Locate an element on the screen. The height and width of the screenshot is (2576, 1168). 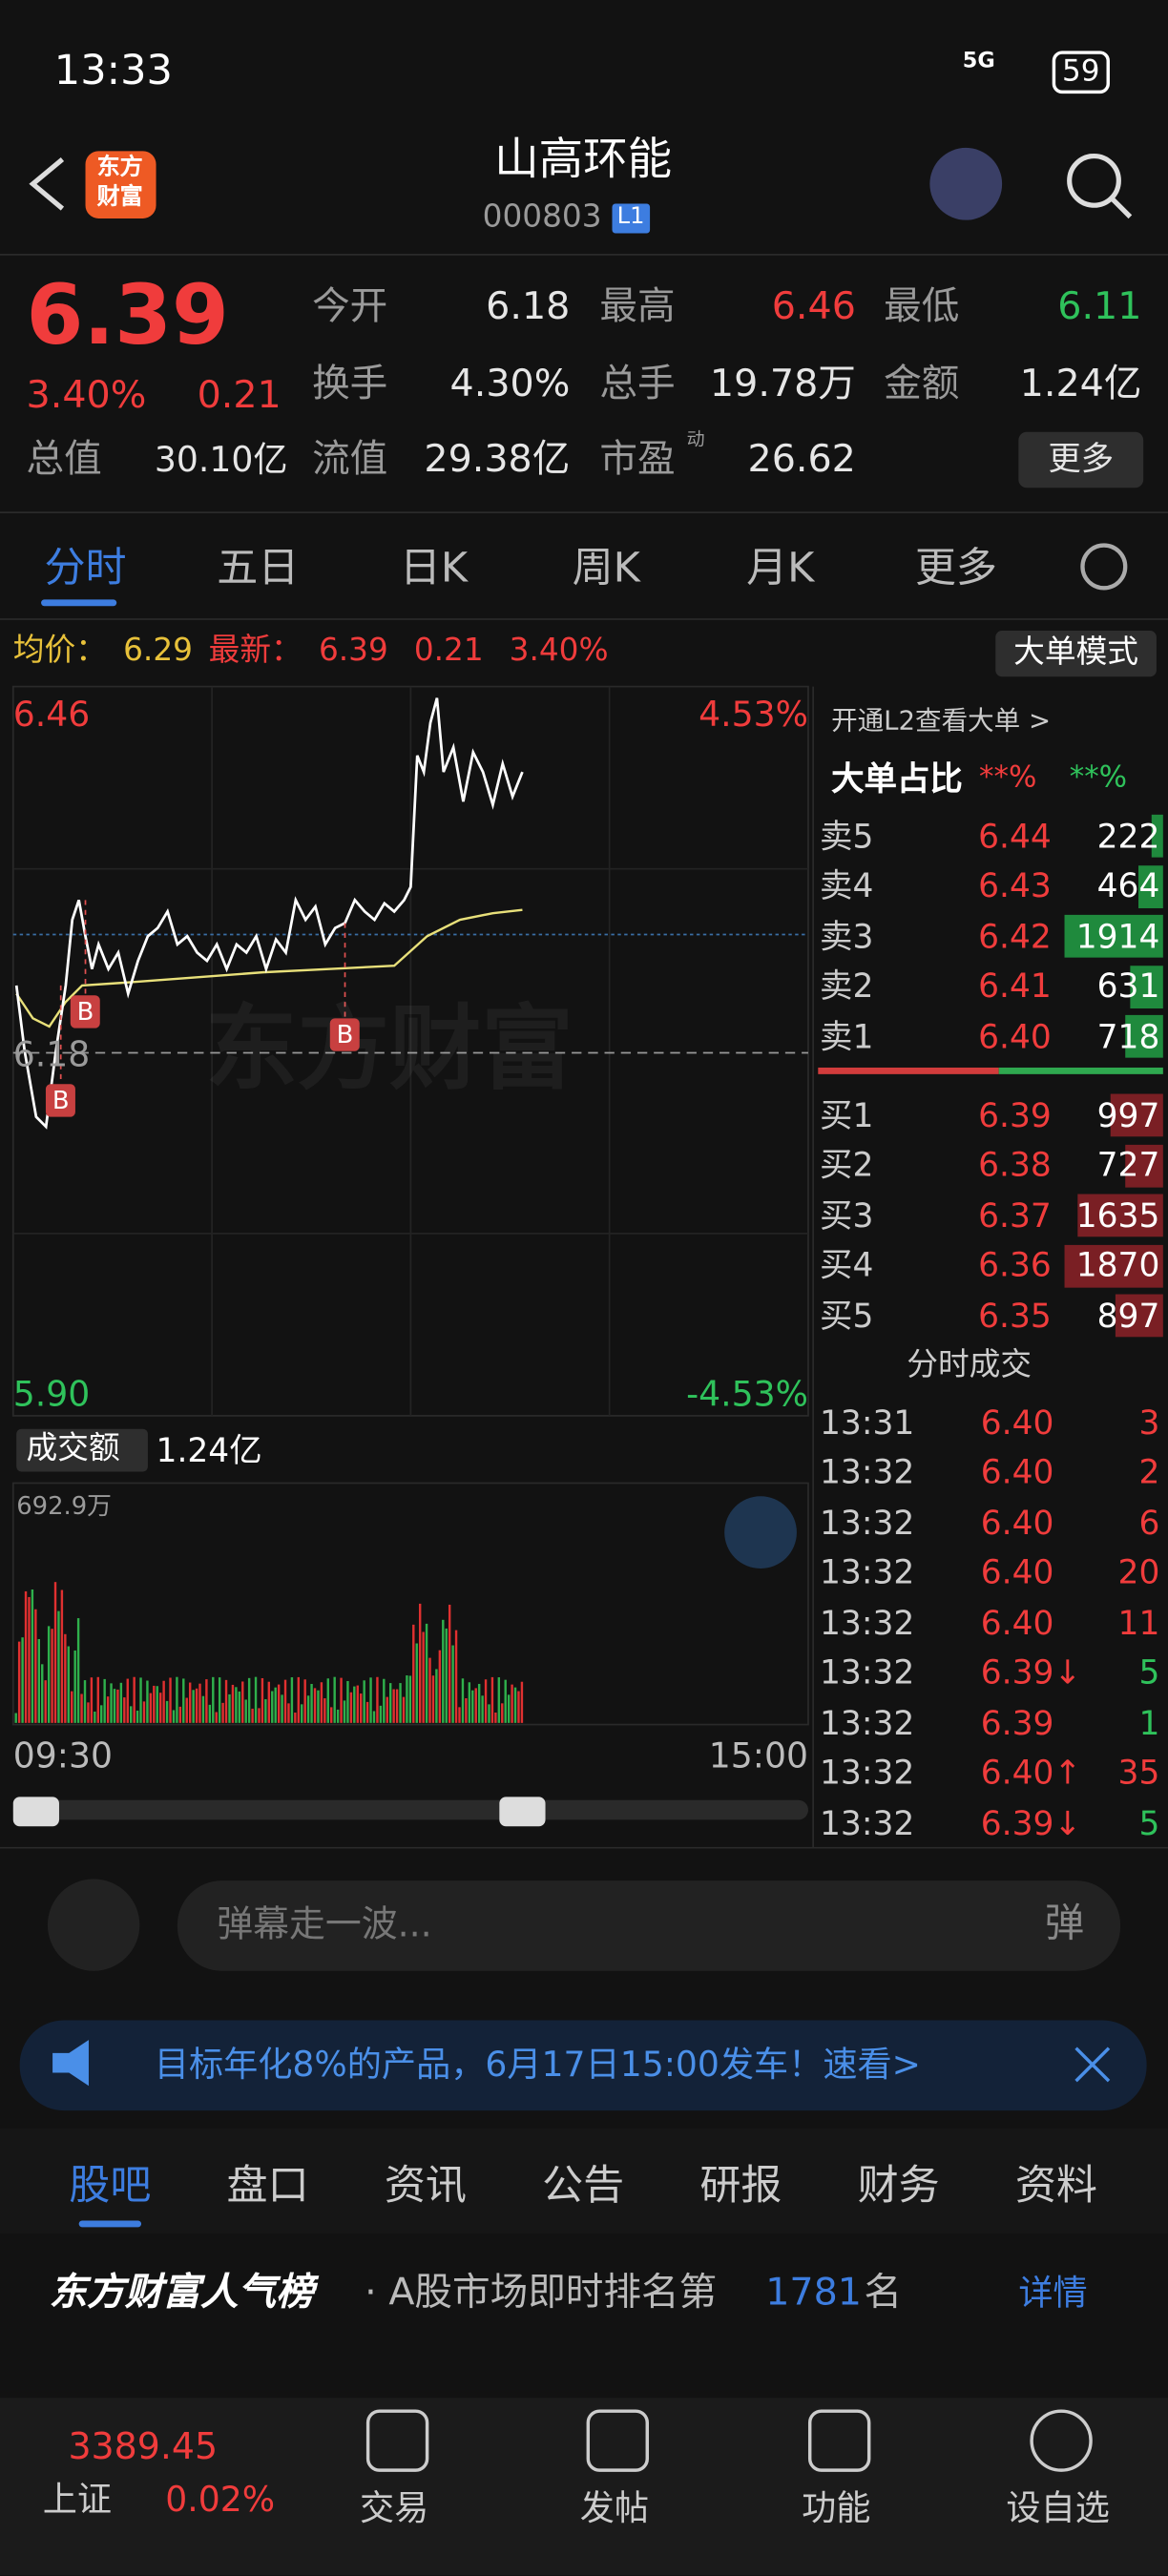
danmu-input is located at coordinates (649, 1925).